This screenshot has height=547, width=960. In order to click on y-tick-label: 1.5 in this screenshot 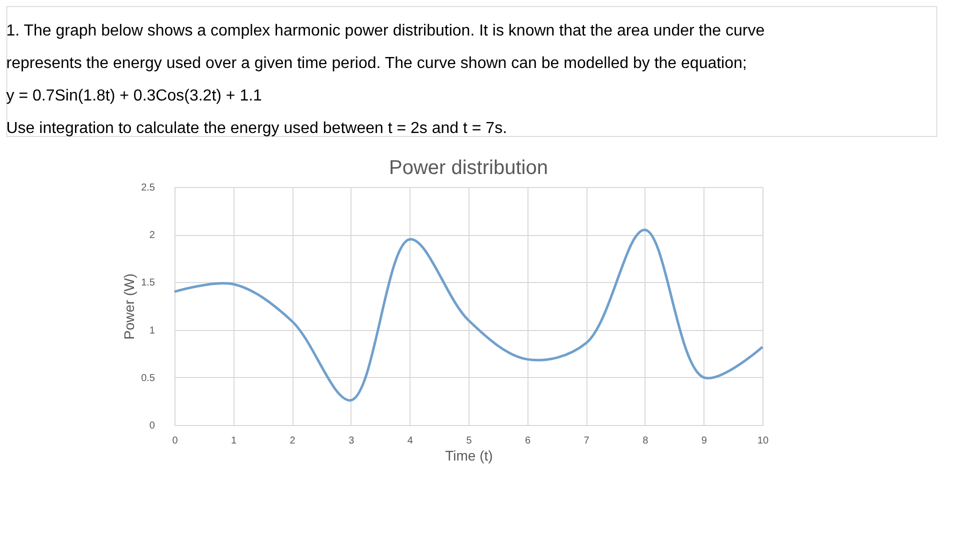, I will do `click(148, 283)`.